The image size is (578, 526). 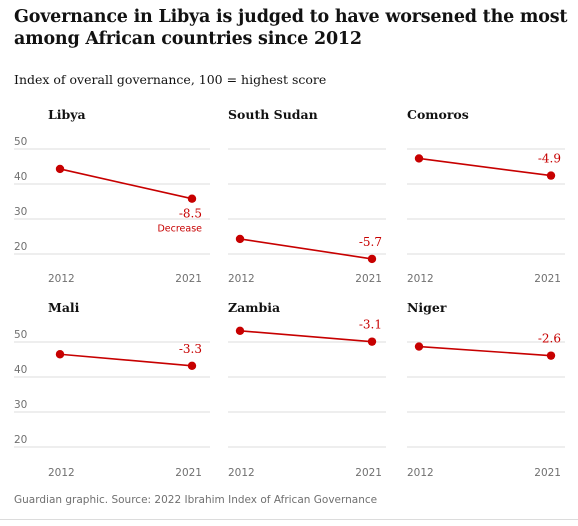 What do you see at coordinates (372, 341) in the screenshot?
I see `point-zambia-2021` at bounding box center [372, 341].